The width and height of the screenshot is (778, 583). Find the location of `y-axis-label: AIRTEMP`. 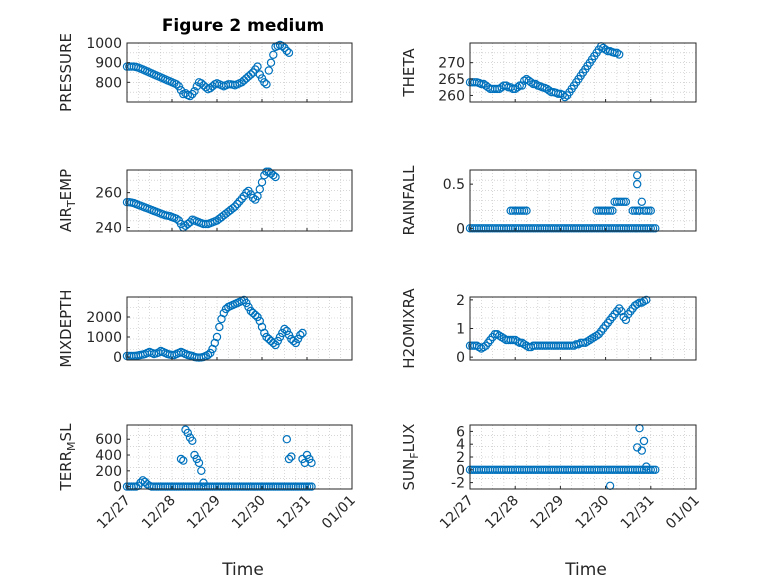

y-axis-label: AIRTEMP is located at coordinates (67, 200).